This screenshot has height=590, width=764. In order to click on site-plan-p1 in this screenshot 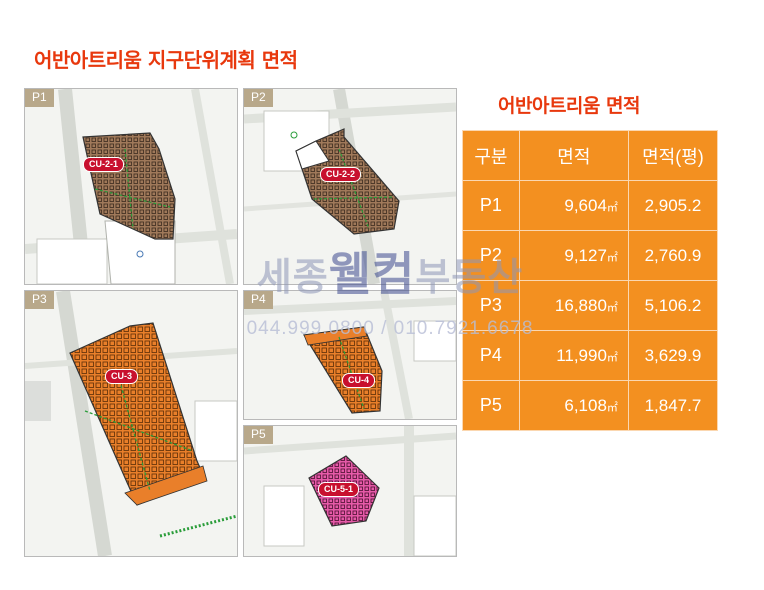, I will do `click(131, 186)`.